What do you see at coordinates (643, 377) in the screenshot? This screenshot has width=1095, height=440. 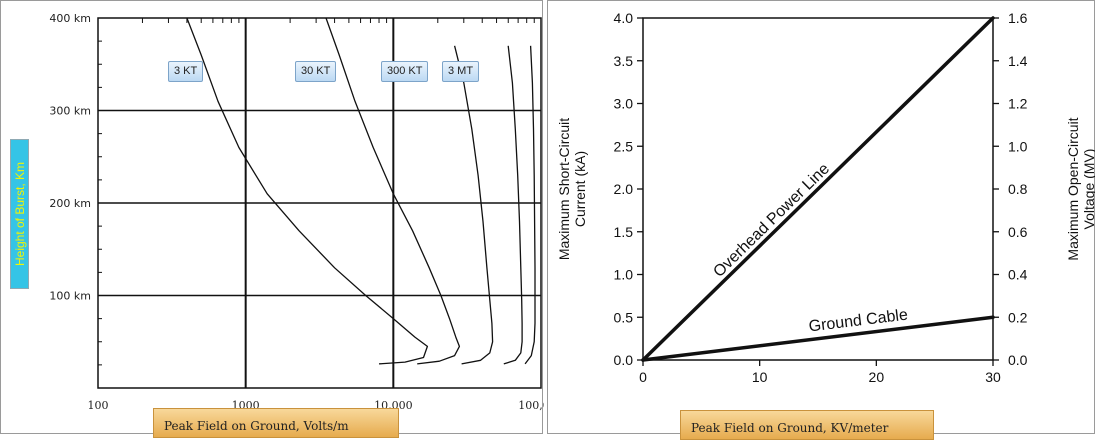 I see `x-tick-label: 0` at bounding box center [643, 377].